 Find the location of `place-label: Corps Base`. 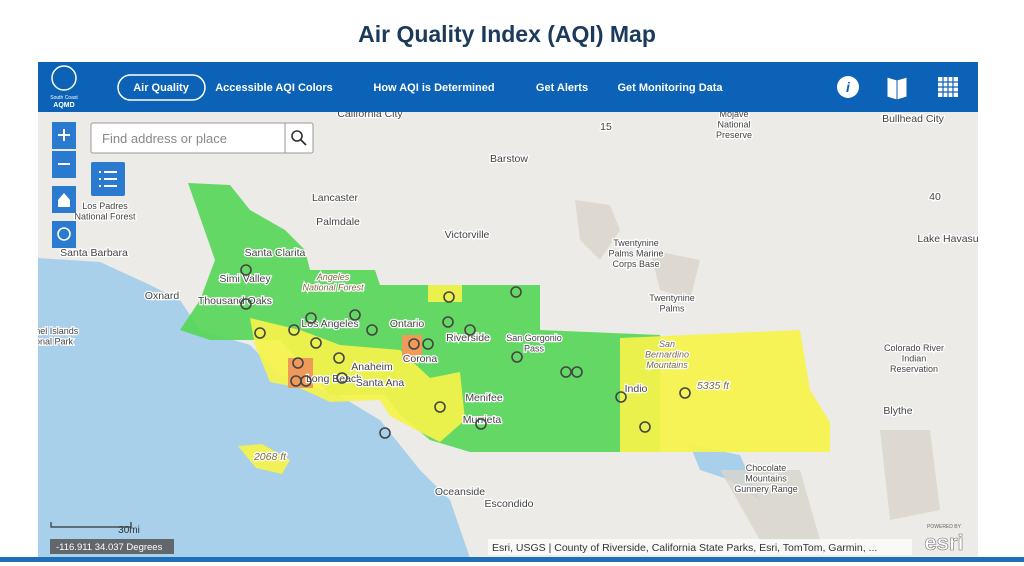

place-label: Corps Base is located at coordinates (635, 264).